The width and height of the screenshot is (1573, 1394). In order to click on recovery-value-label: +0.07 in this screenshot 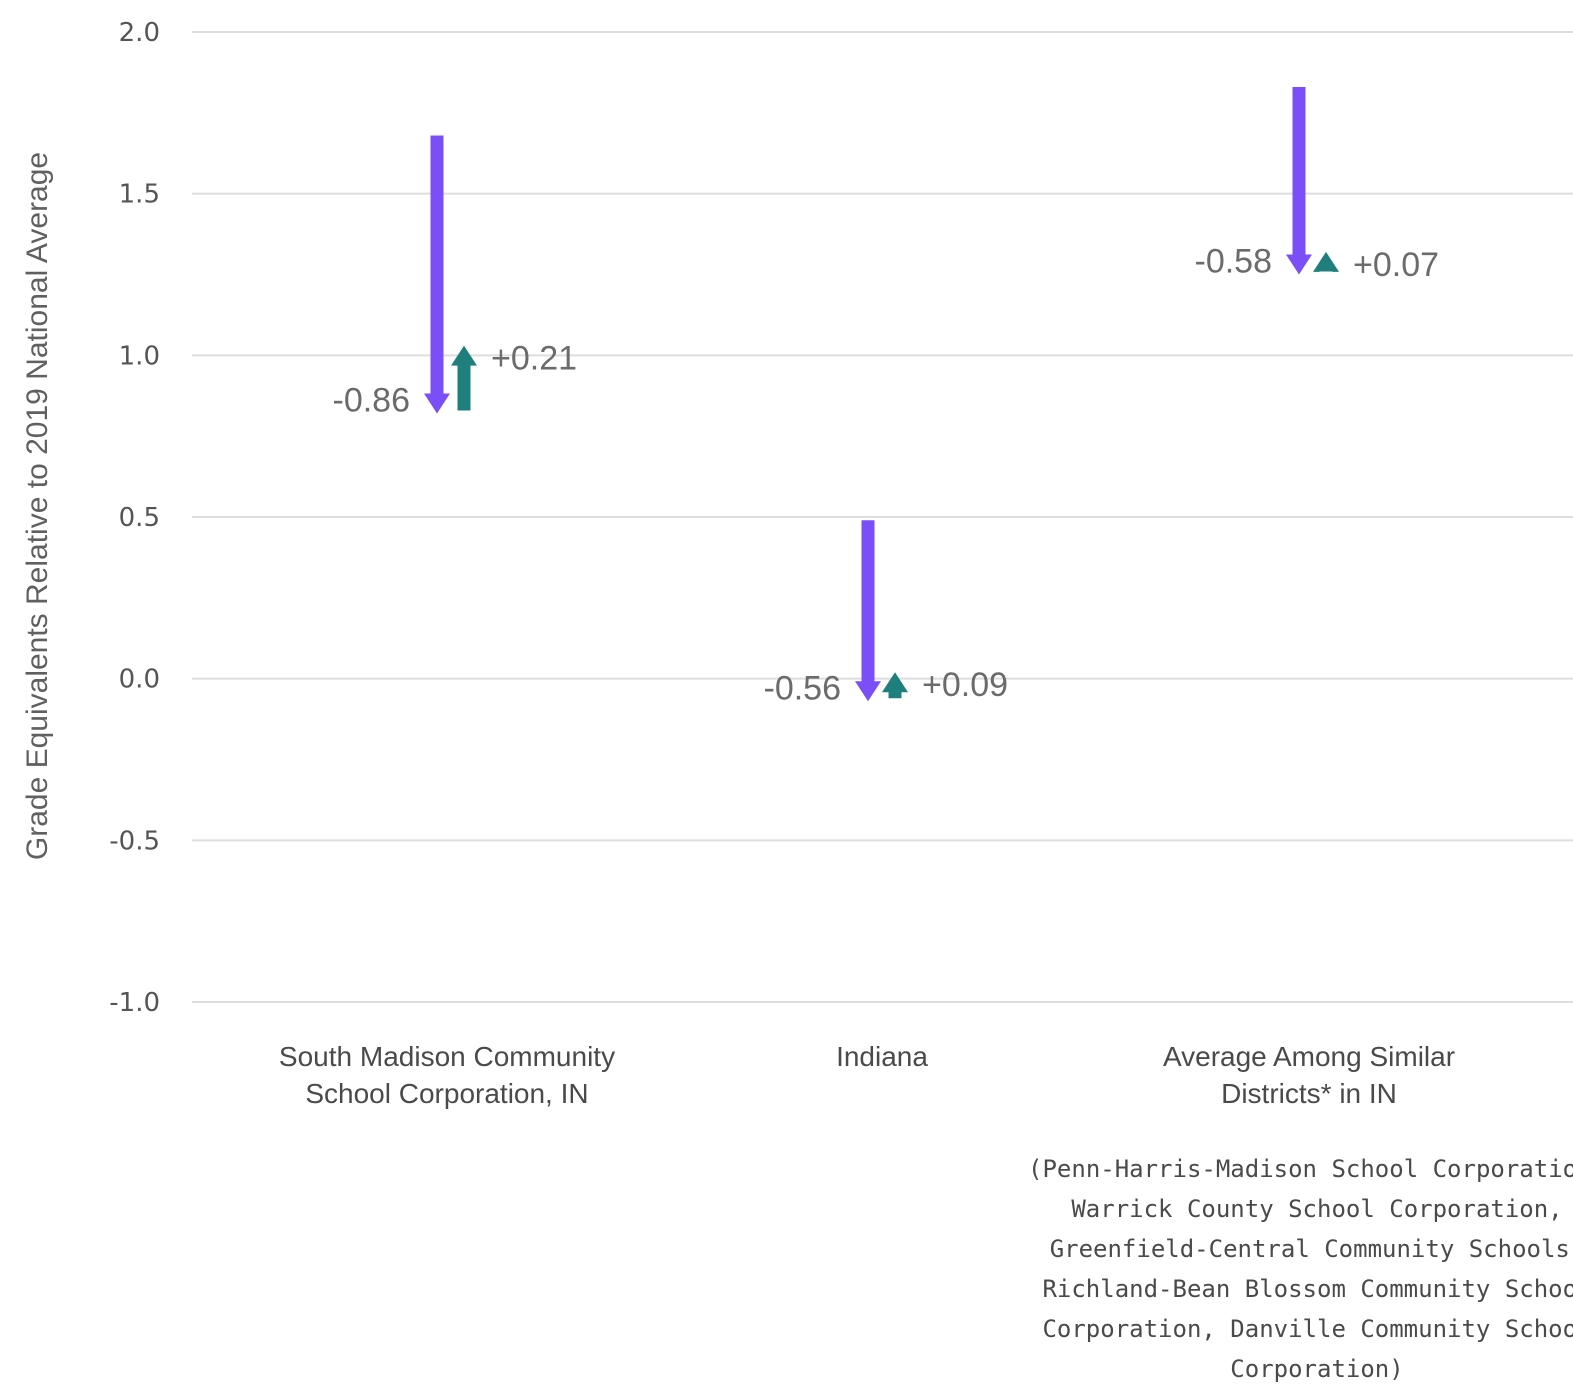, I will do `click(1396, 265)`.